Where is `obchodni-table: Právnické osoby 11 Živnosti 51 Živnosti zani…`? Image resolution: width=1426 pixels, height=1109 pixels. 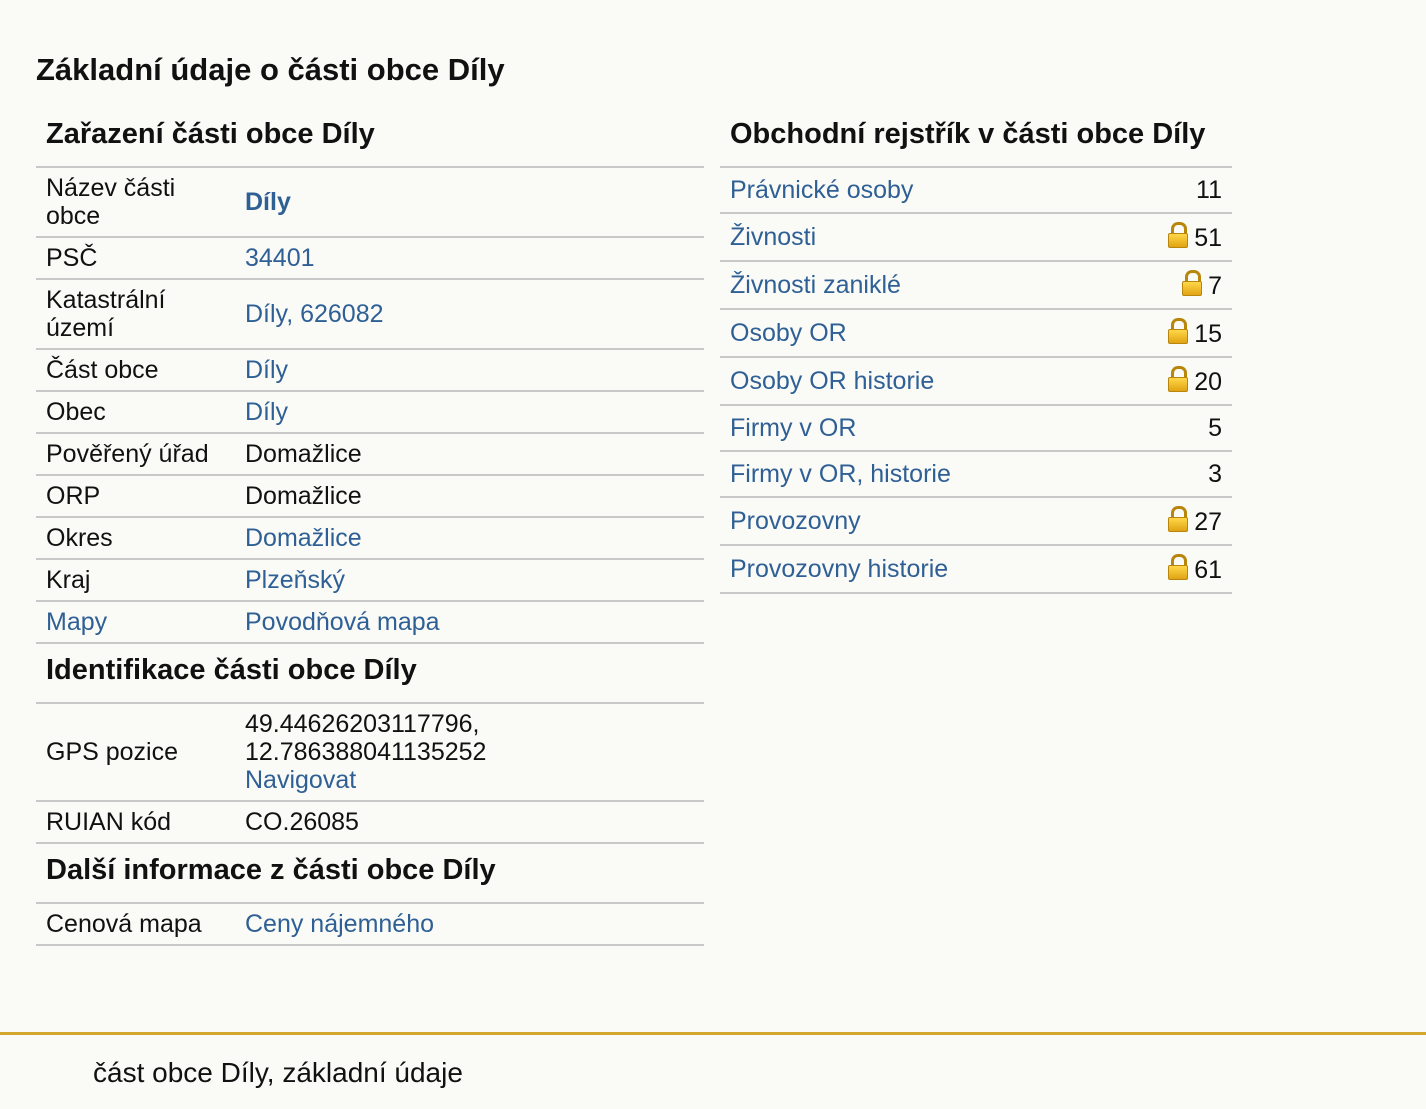 obchodni-table: Právnické osoby 11 Živnosti 51 Živnosti zani… is located at coordinates (976, 381).